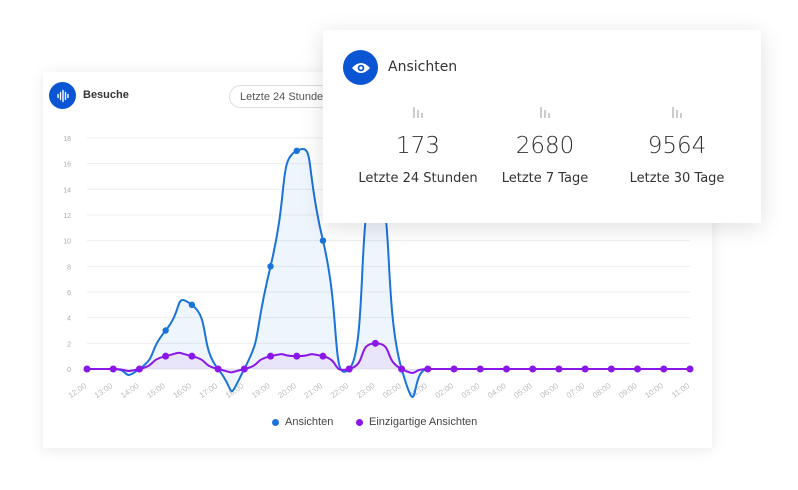  I want to click on stat-value: 173, so click(418, 146).